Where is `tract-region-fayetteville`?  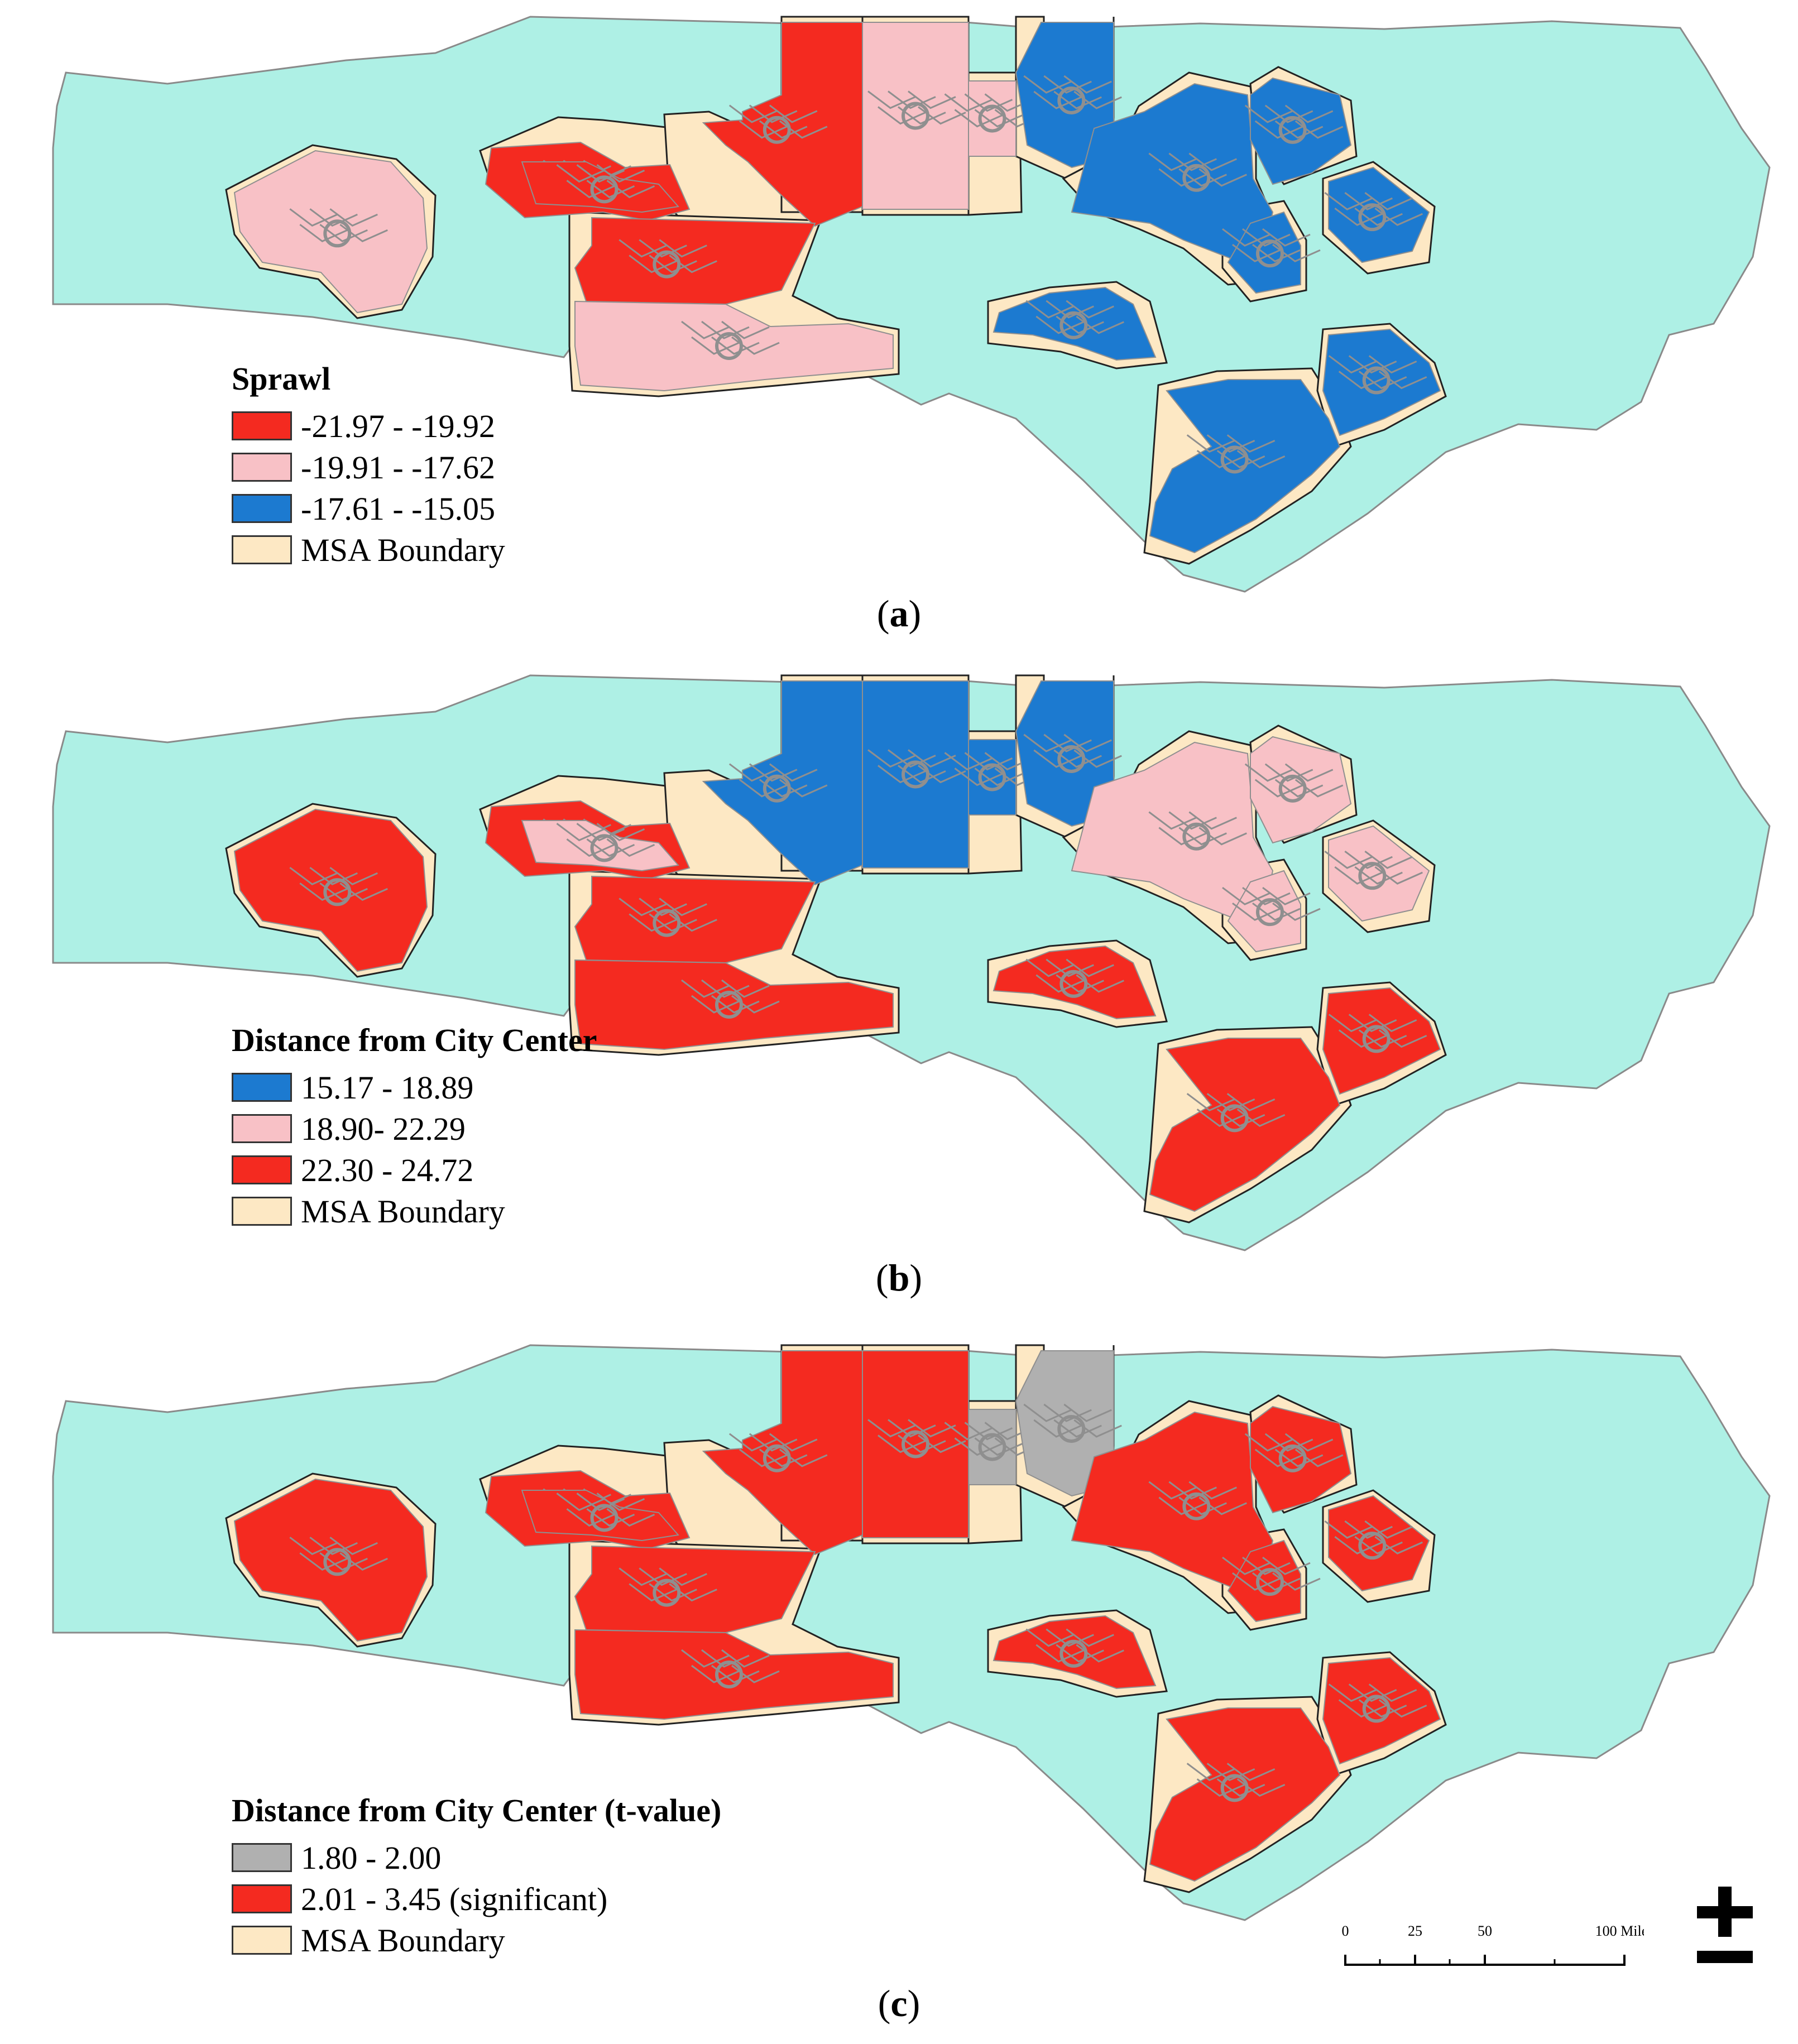
tract-region-fayetteville is located at coordinates (1075, 982).